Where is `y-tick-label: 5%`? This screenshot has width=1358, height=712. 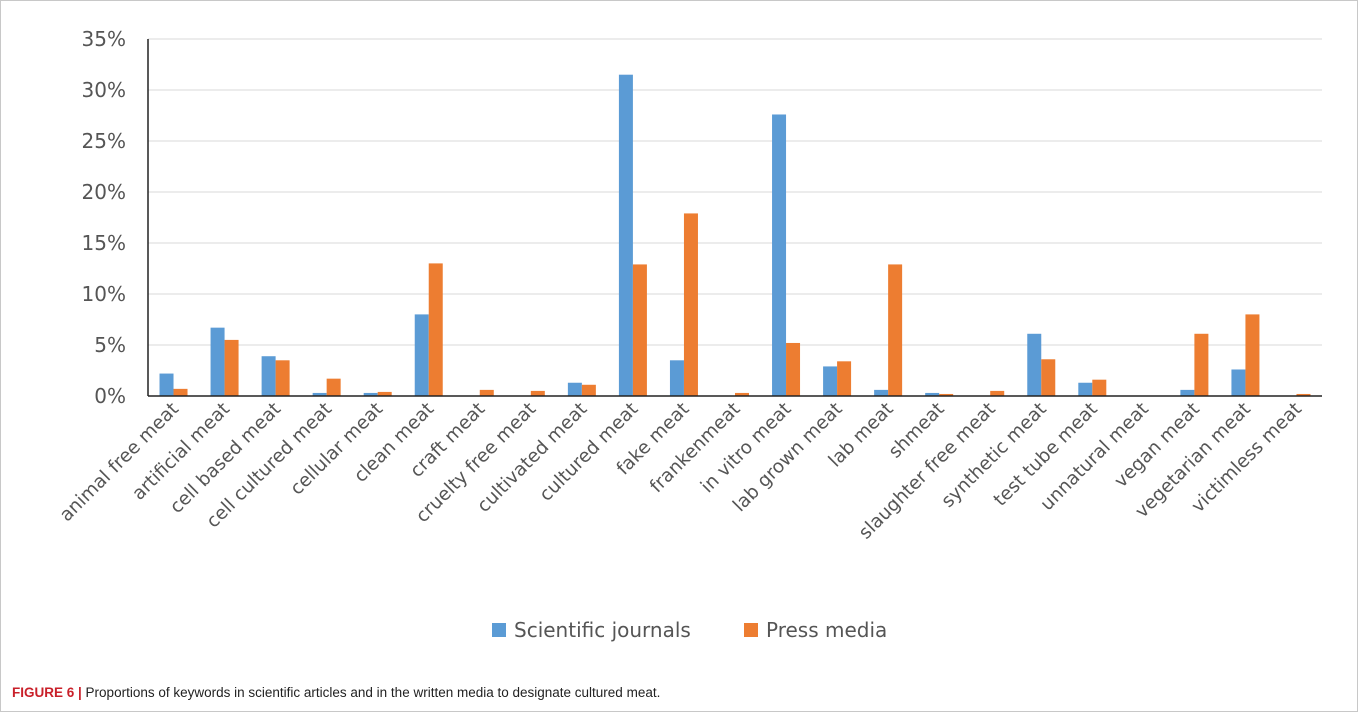 y-tick-label: 5% is located at coordinates (110, 345).